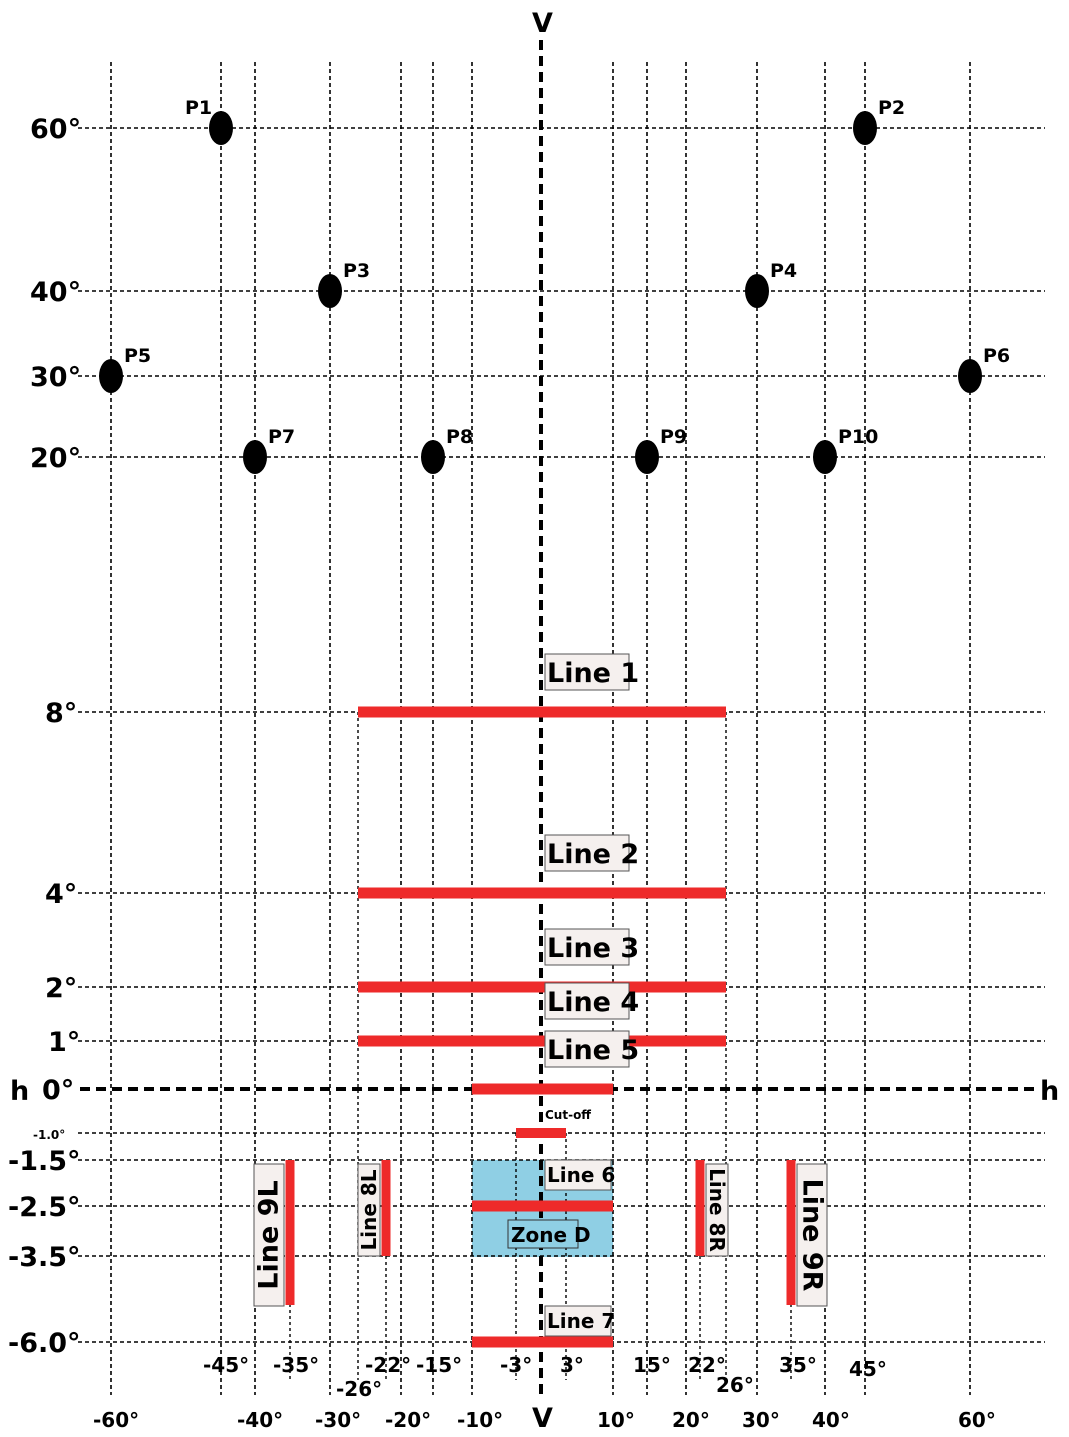 This screenshot has width=1069, height=1437. I want to click on point-label: P9, so click(673, 437).